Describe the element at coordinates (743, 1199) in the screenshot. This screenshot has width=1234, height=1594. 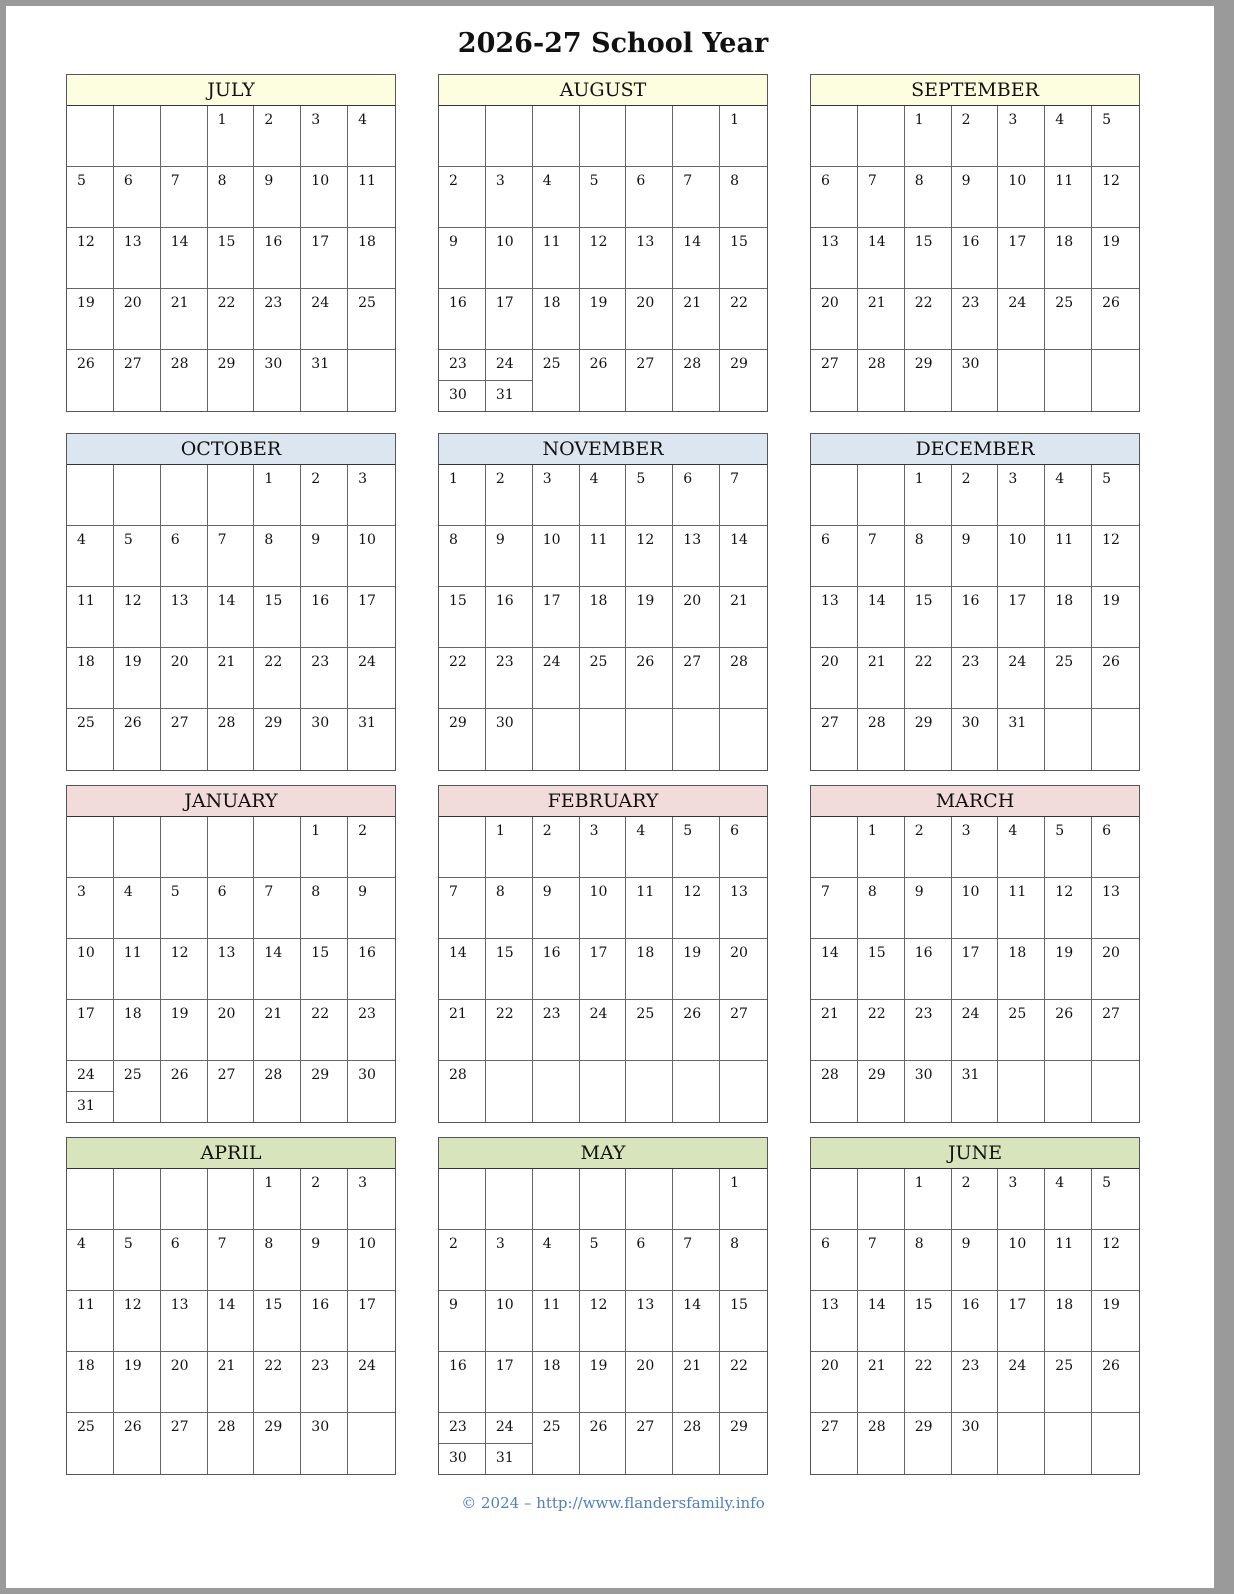
I see `day-cell: 1` at that location.